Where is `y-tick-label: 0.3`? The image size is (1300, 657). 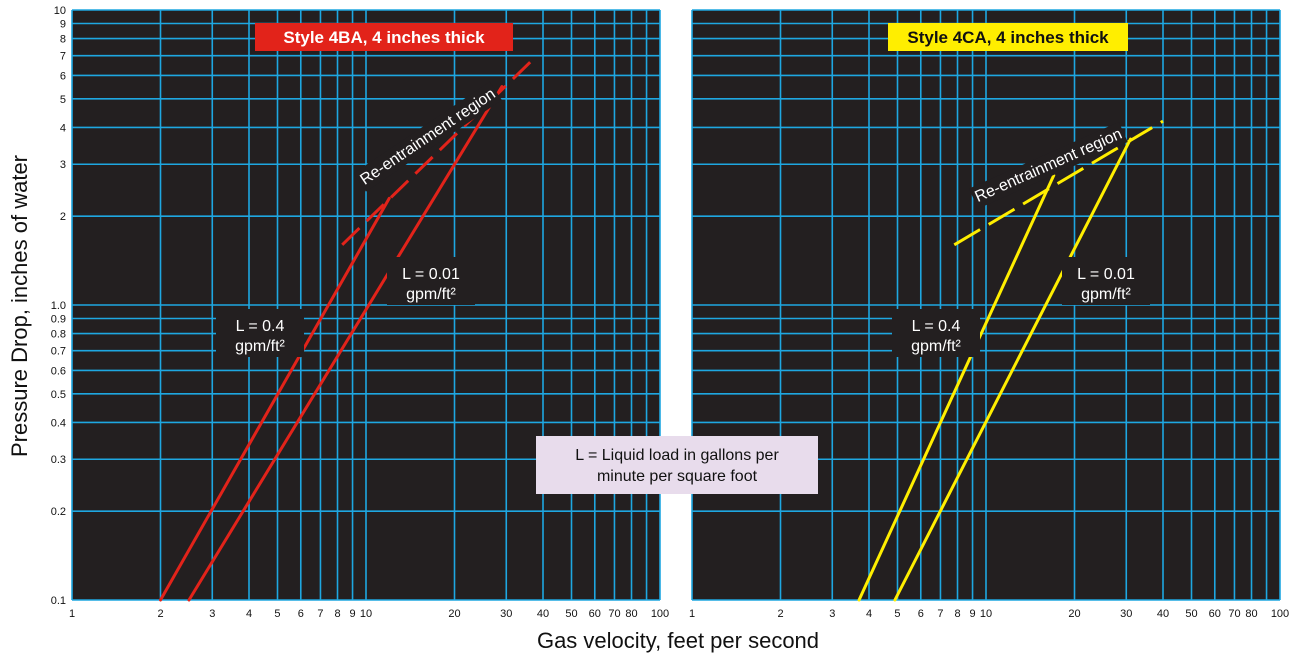 y-tick-label: 0.3 is located at coordinates (58, 460).